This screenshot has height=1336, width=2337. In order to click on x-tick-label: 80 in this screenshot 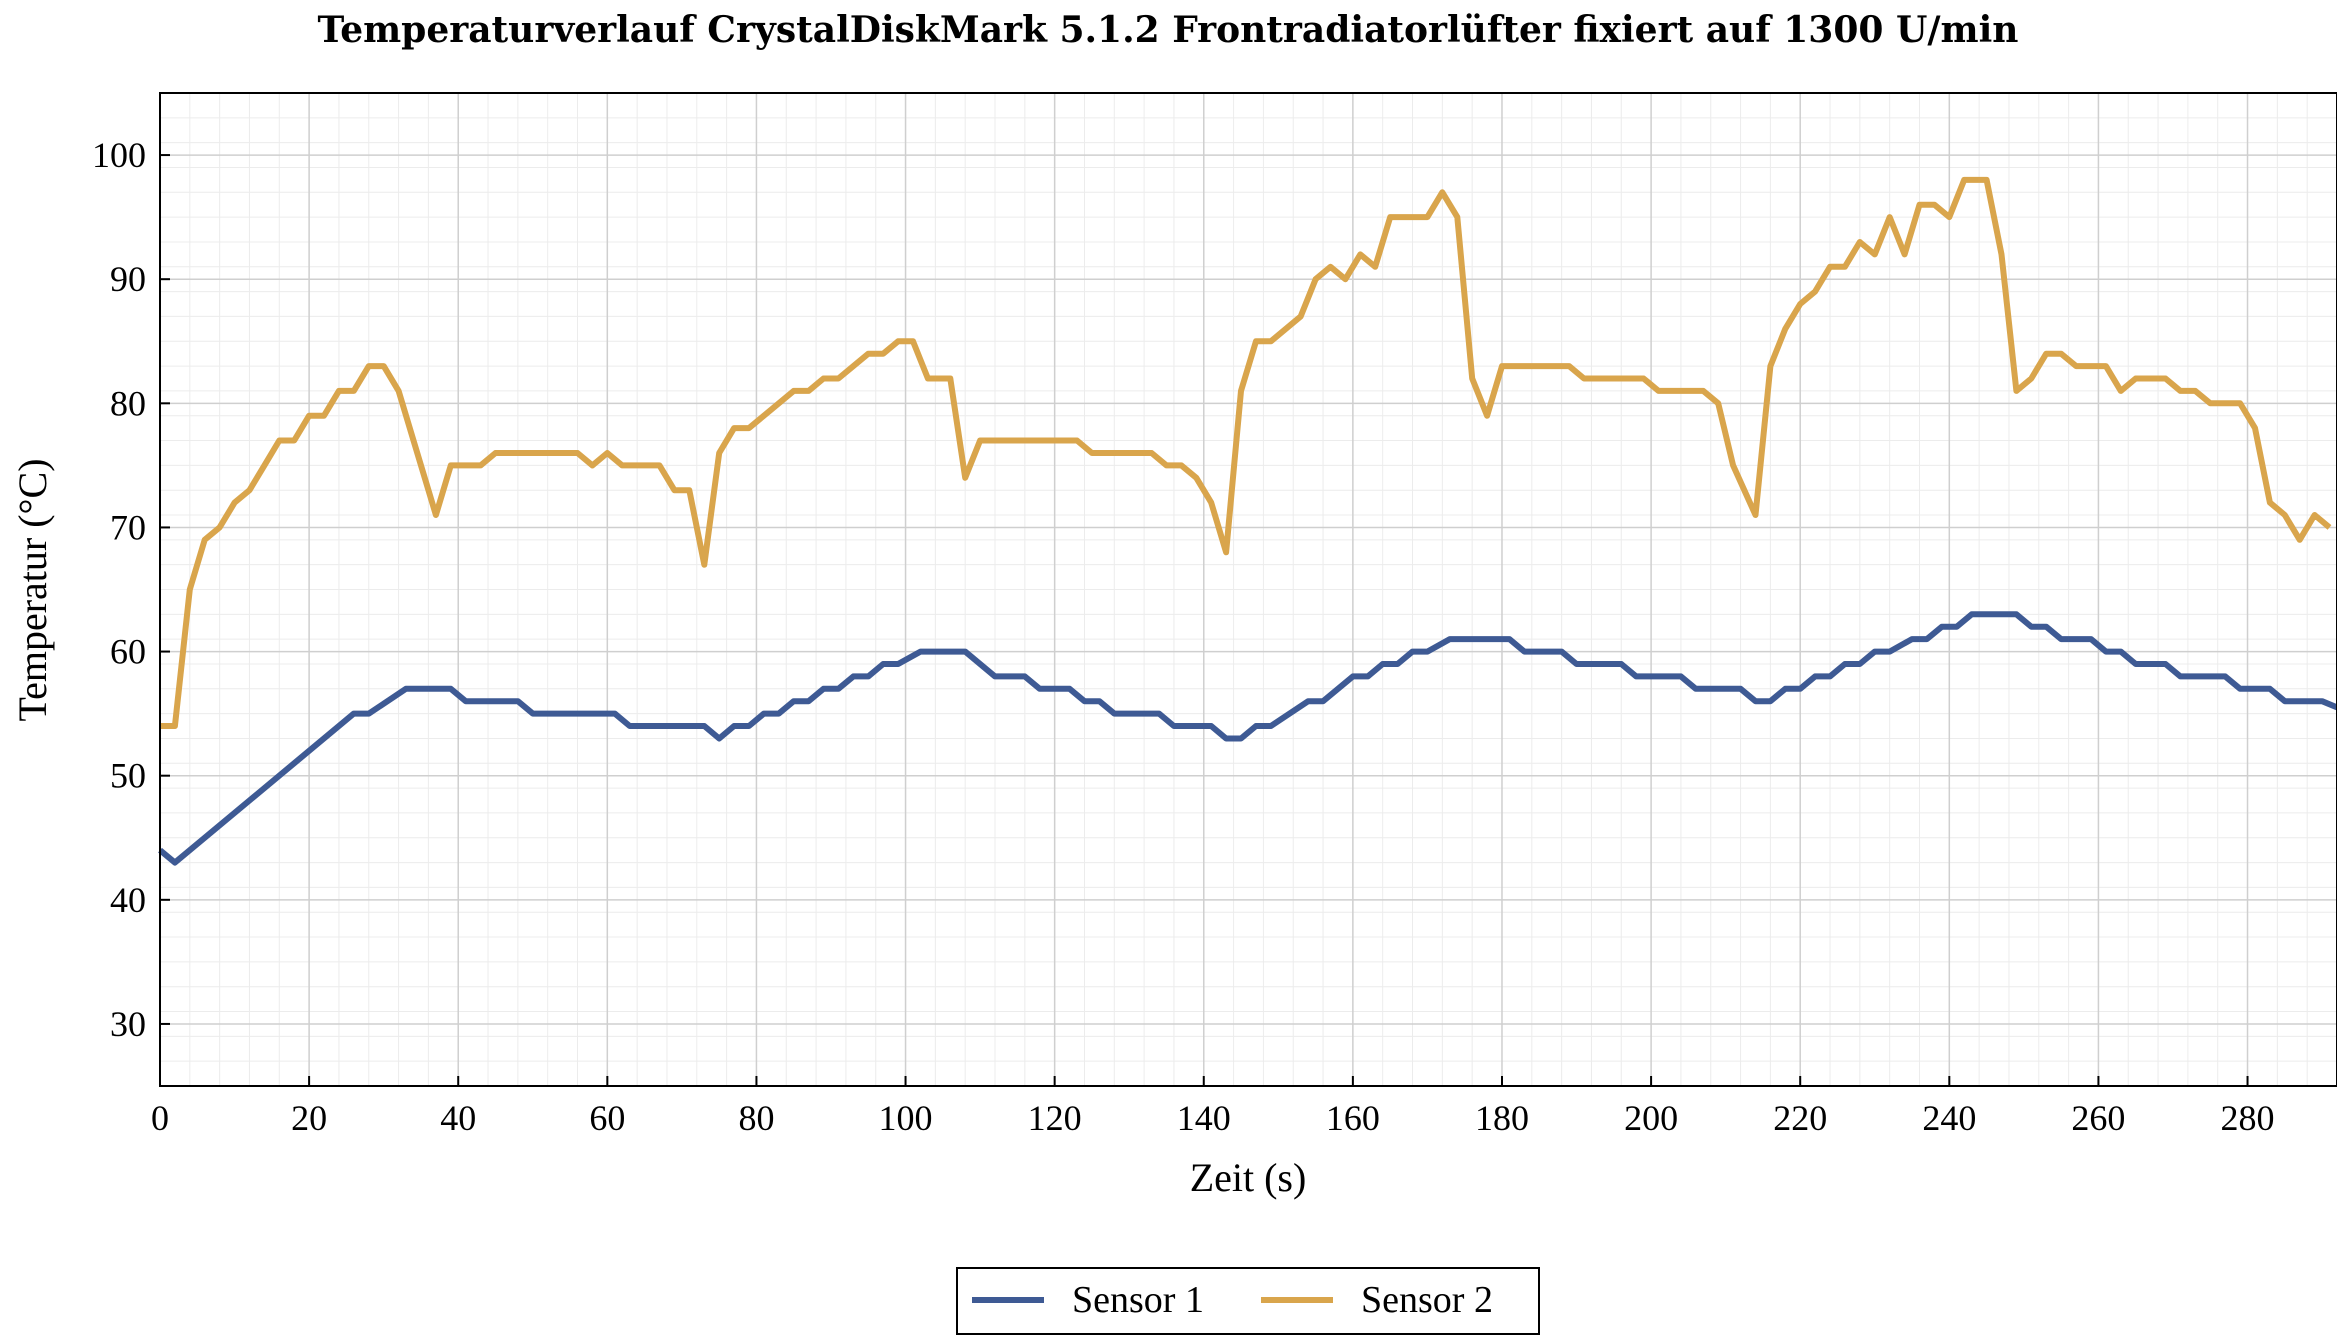, I will do `click(756, 1118)`.